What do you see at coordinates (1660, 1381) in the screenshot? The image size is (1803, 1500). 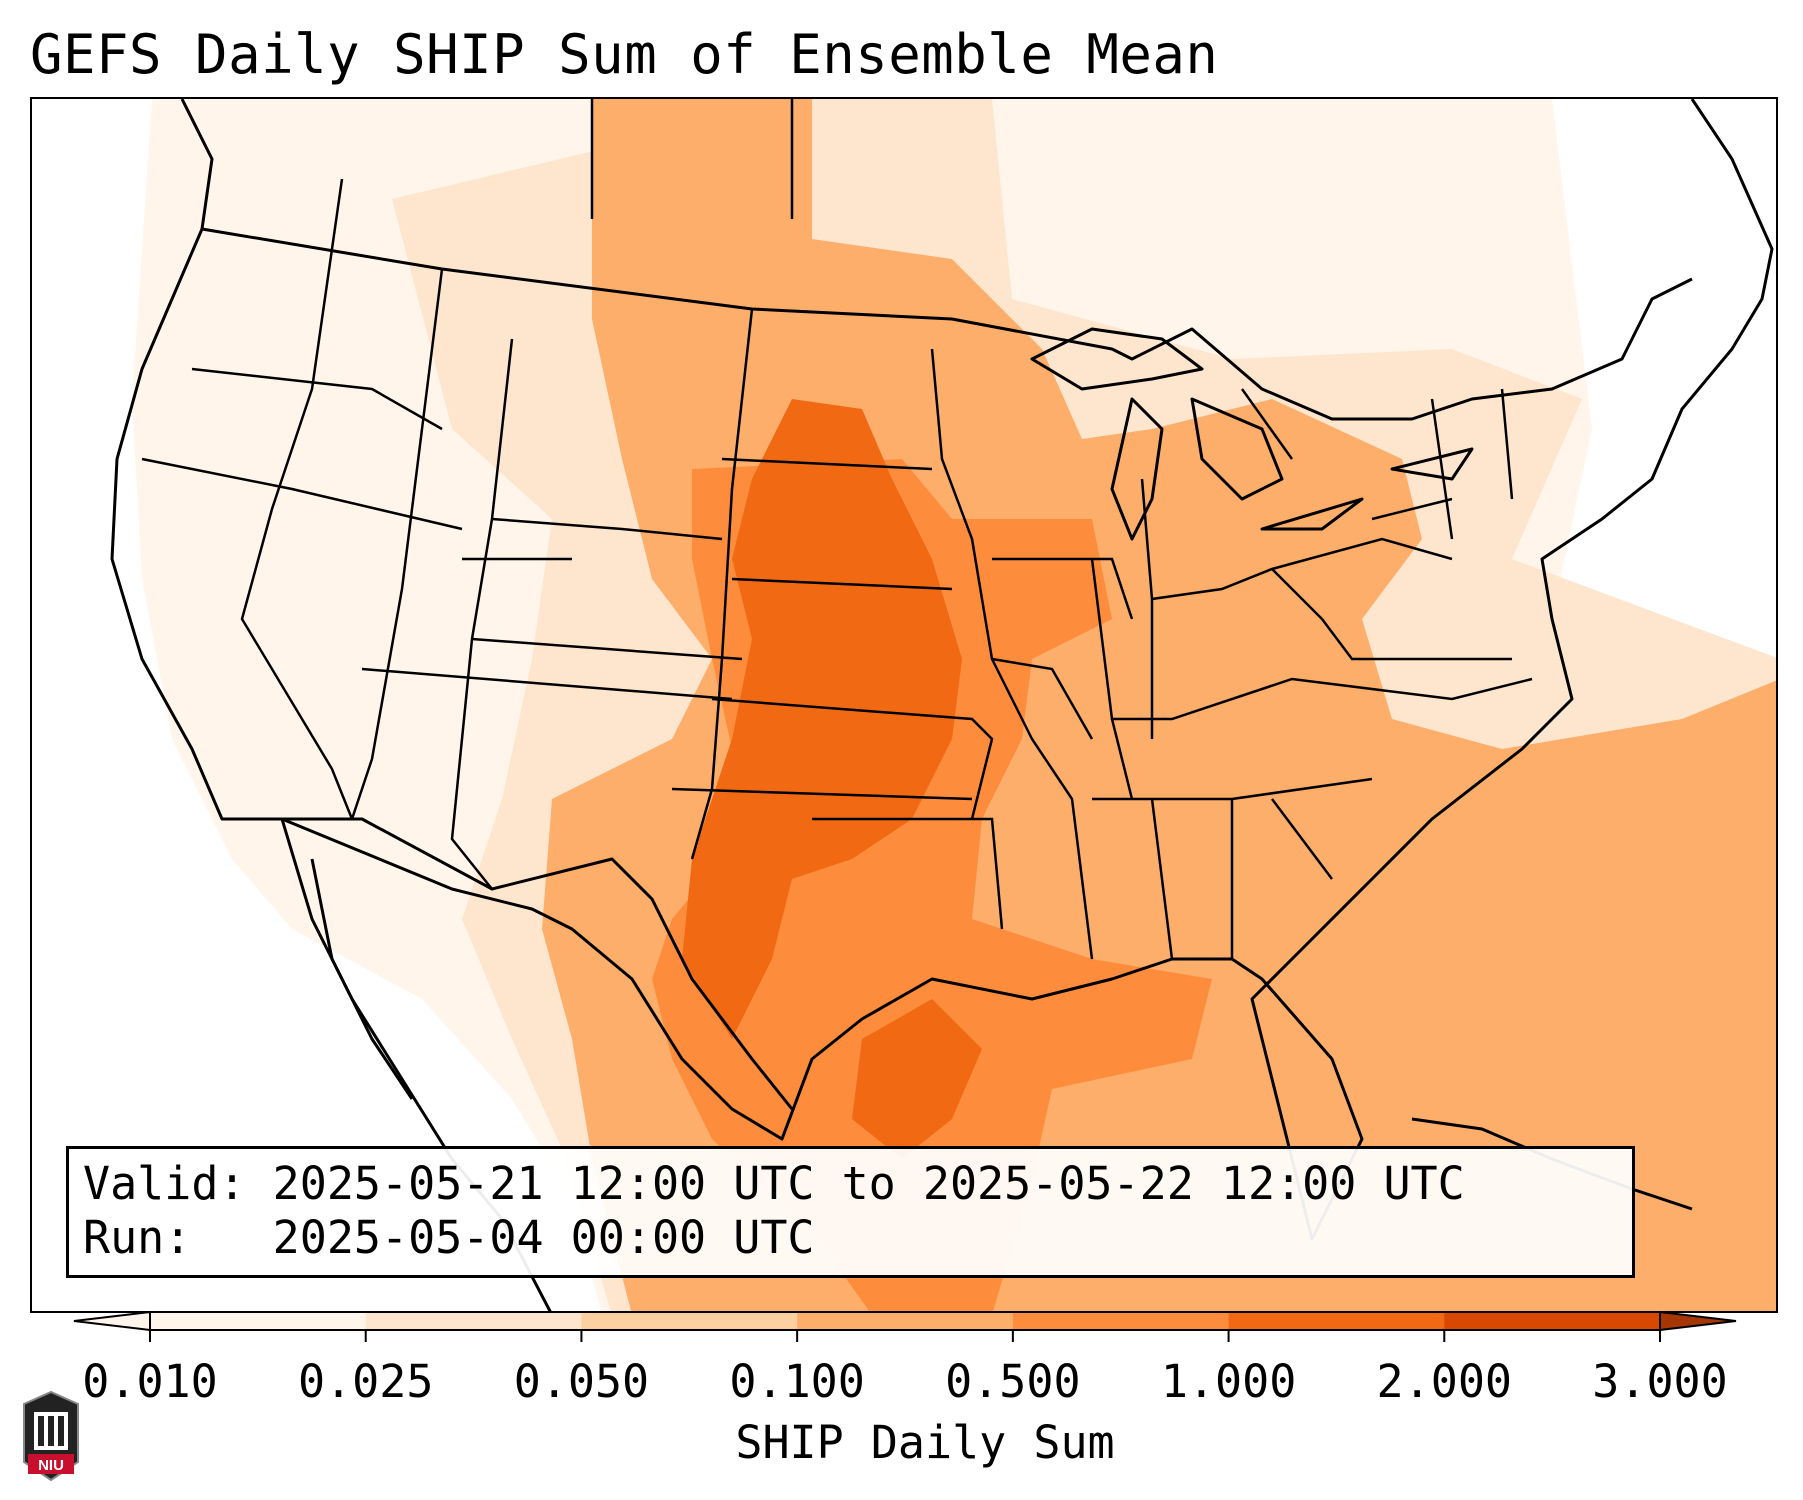 I see `colorbar-tick-label: 3.000` at bounding box center [1660, 1381].